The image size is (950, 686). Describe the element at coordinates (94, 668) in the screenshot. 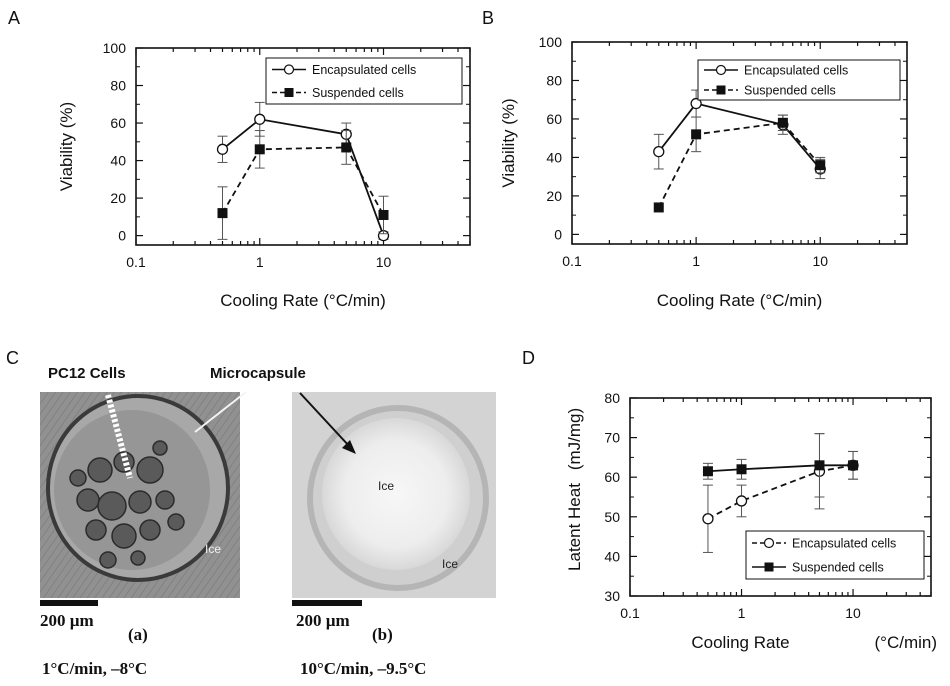

I see `micrograph-a-condition: 1°C/min, –8°C` at that location.